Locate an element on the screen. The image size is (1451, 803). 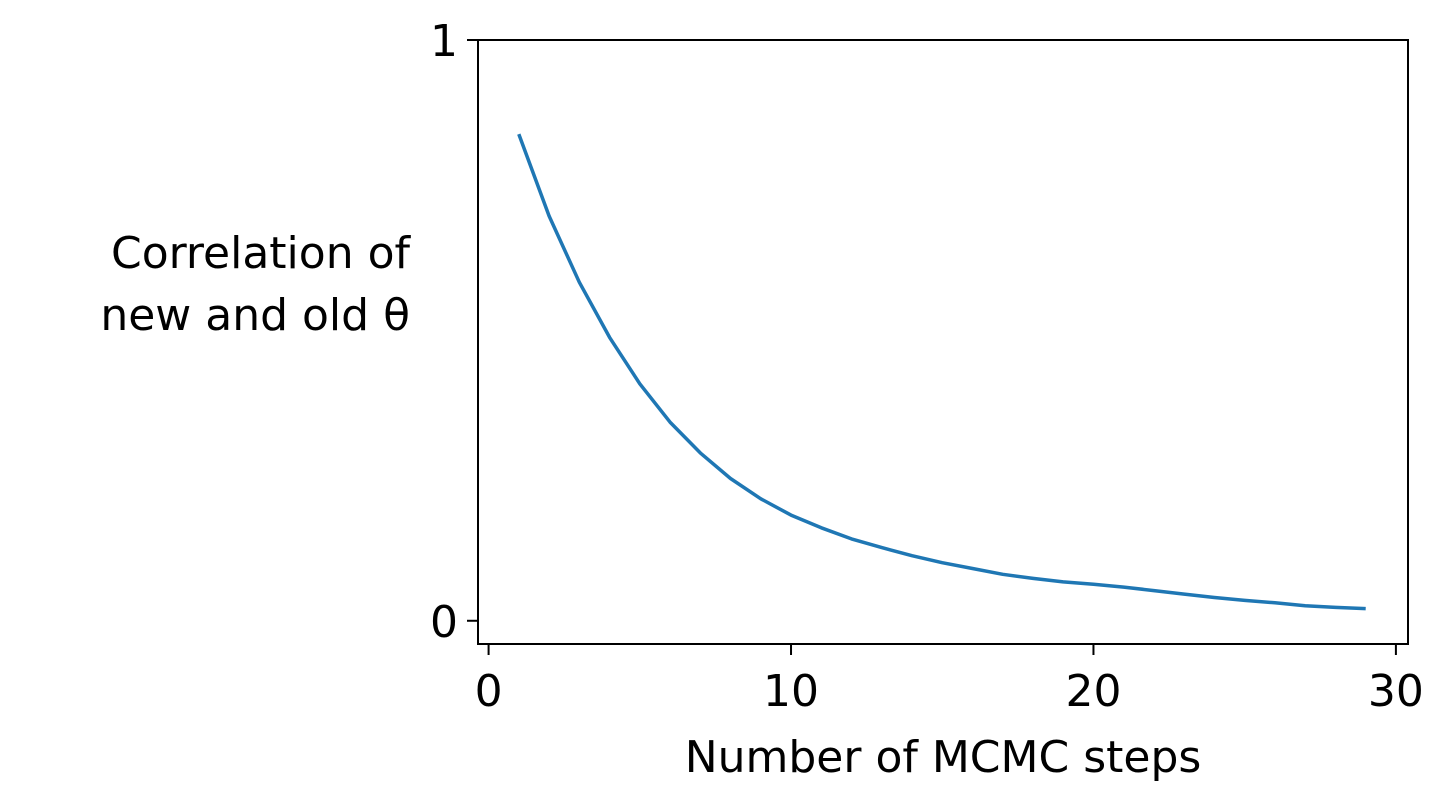
y-tick-label: 1 is located at coordinates (444, 41).